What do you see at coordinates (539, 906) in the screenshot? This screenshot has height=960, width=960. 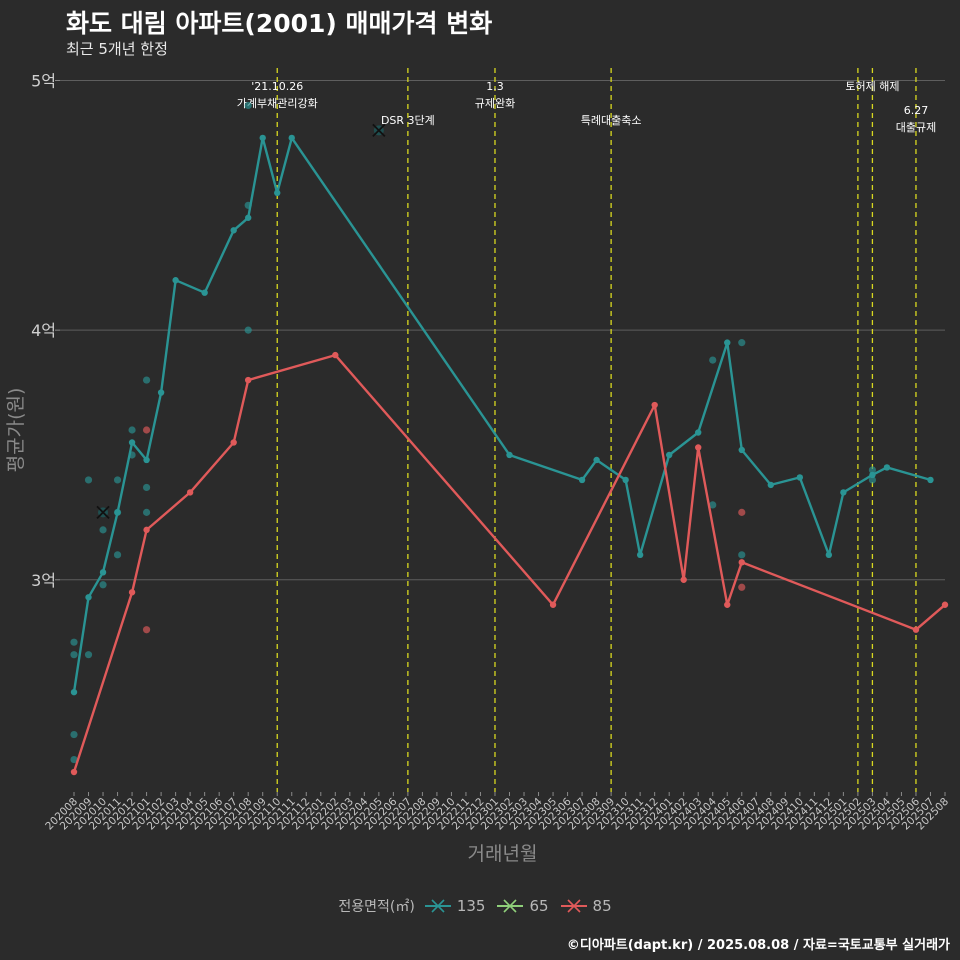 I see `legend-label-65: 65` at bounding box center [539, 906].